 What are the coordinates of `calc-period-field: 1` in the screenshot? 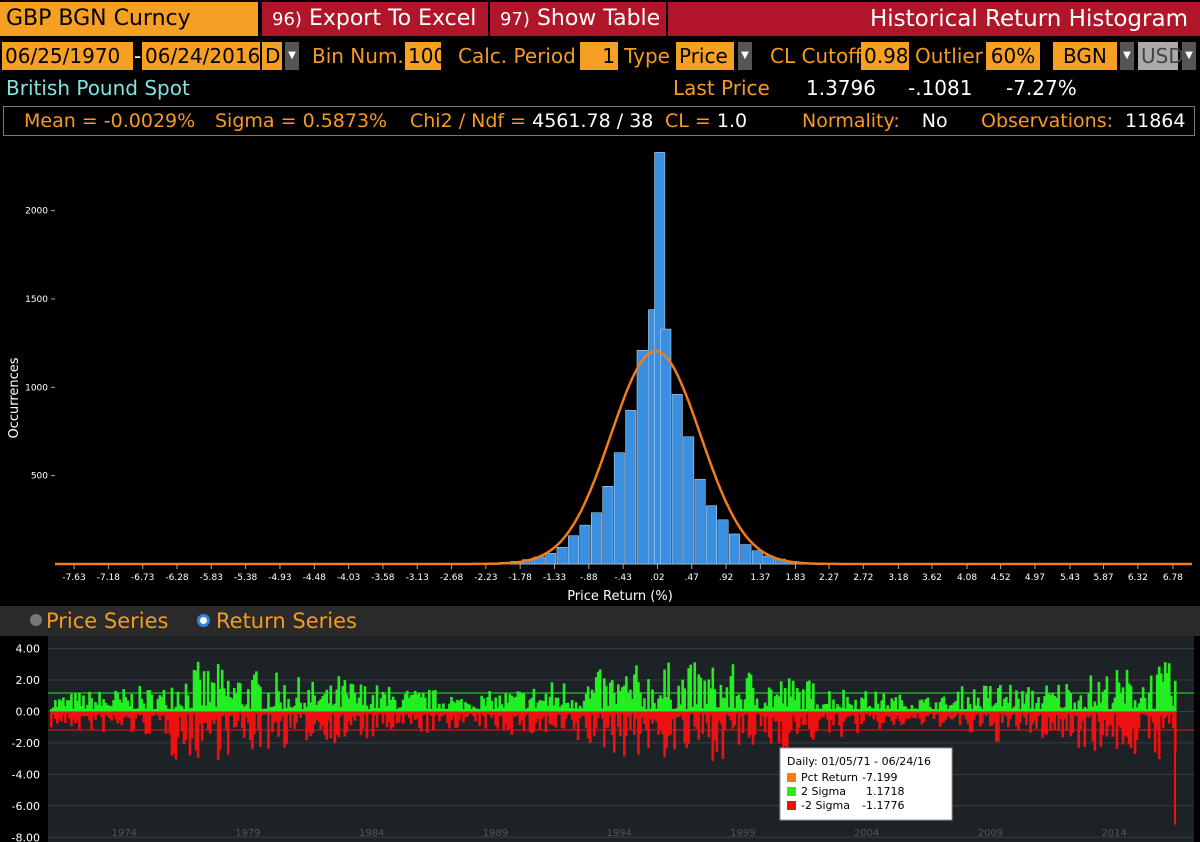 It's located at (599, 56).